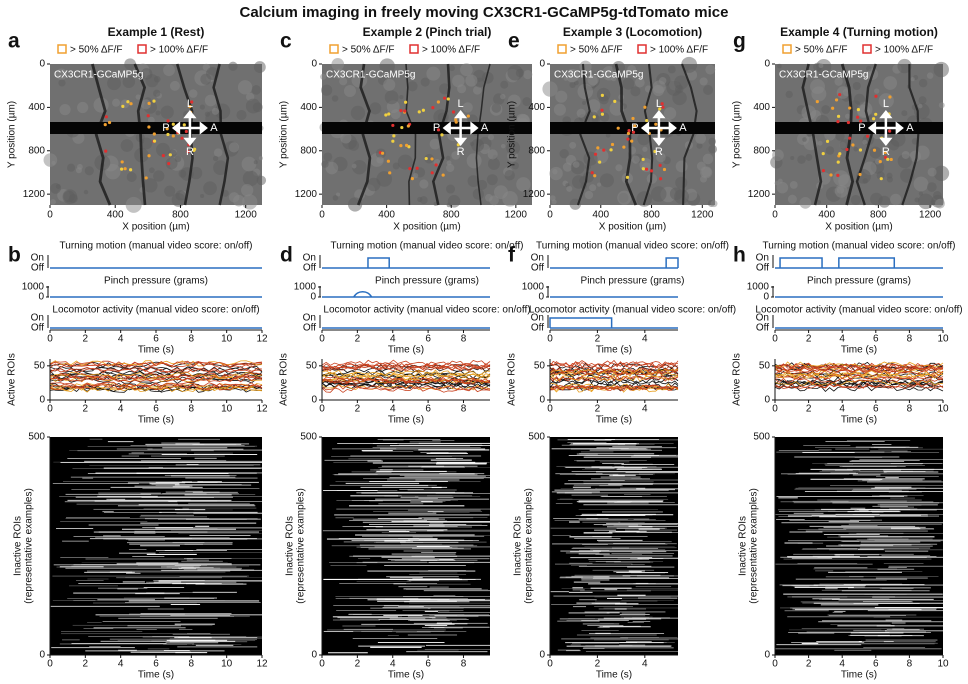  What do you see at coordinates (156, 664) in the screenshot?
I see `time-tick-label: 6` at bounding box center [156, 664].